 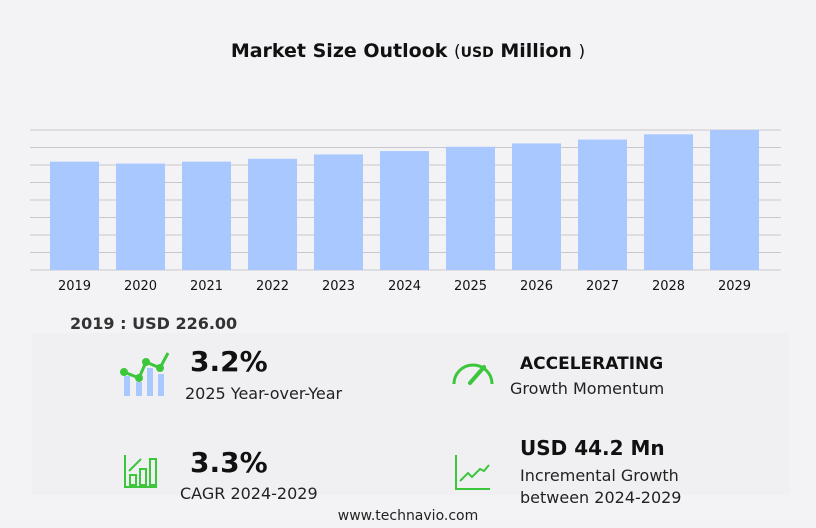 What do you see at coordinates (338, 286) in the screenshot?
I see `x-tick-label: 2023` at bounding box center [338, 286].